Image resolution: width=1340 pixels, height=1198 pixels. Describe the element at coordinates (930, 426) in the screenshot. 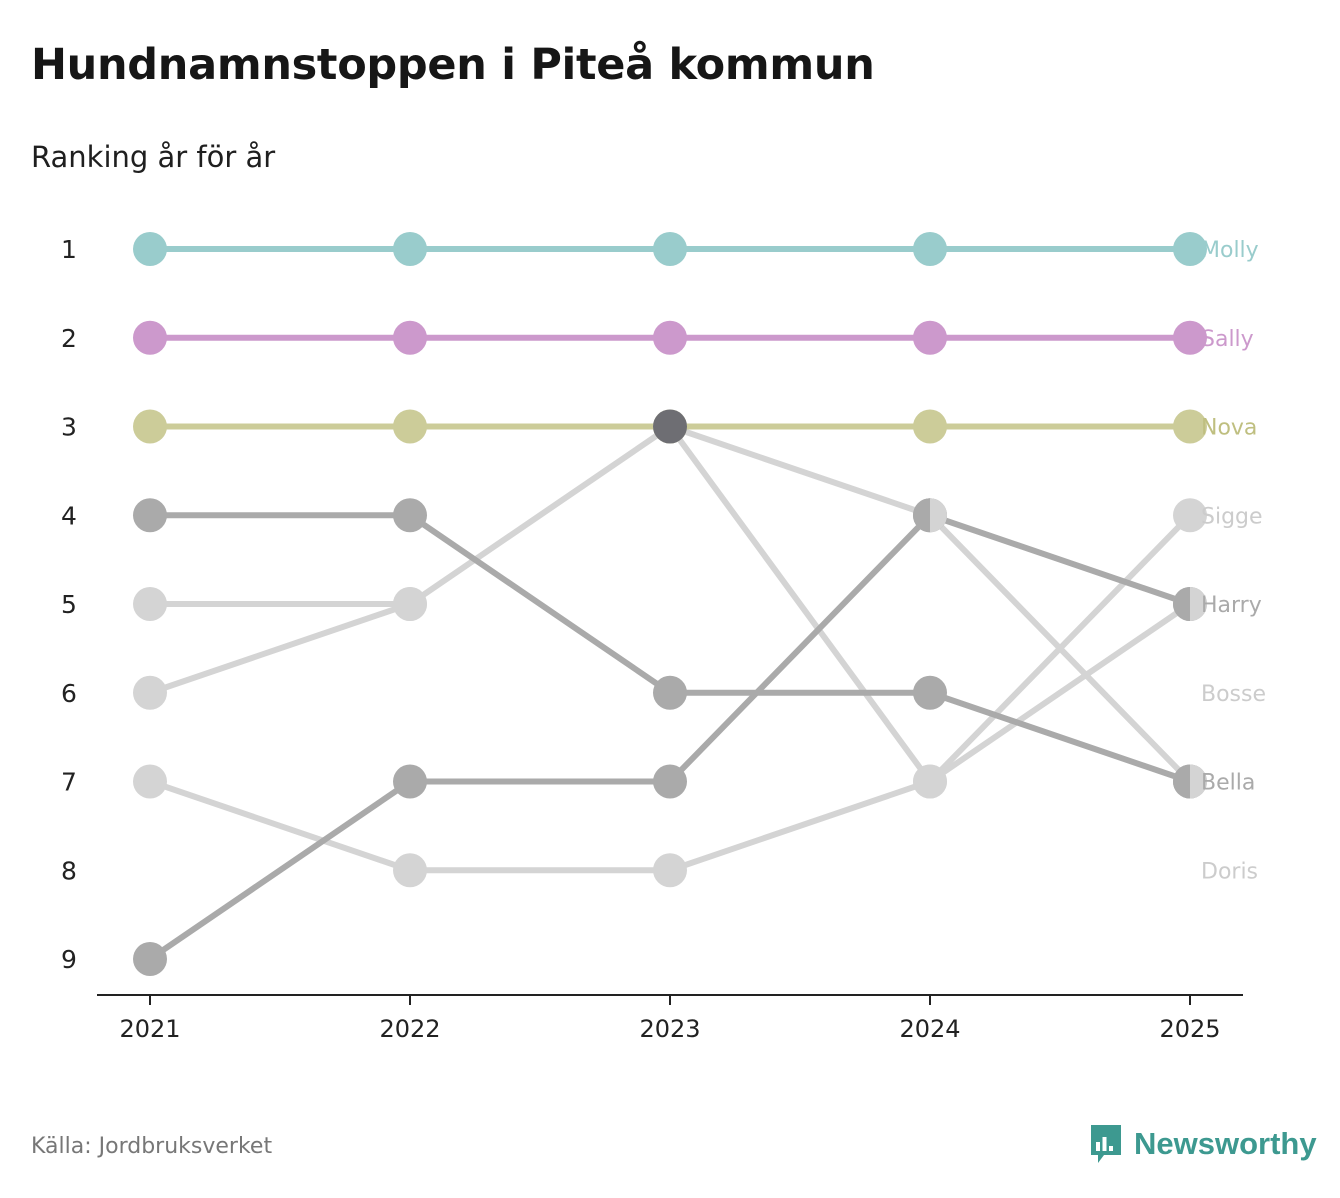

I see `point-nova-2024` at that location.